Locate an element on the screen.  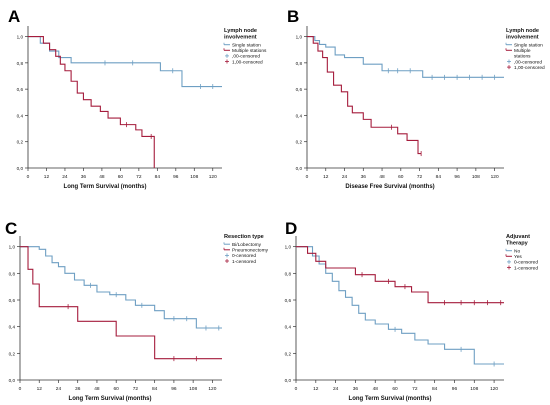
legend-entry-label: Bi/Lobectomy is located at coordinates (247, 245).